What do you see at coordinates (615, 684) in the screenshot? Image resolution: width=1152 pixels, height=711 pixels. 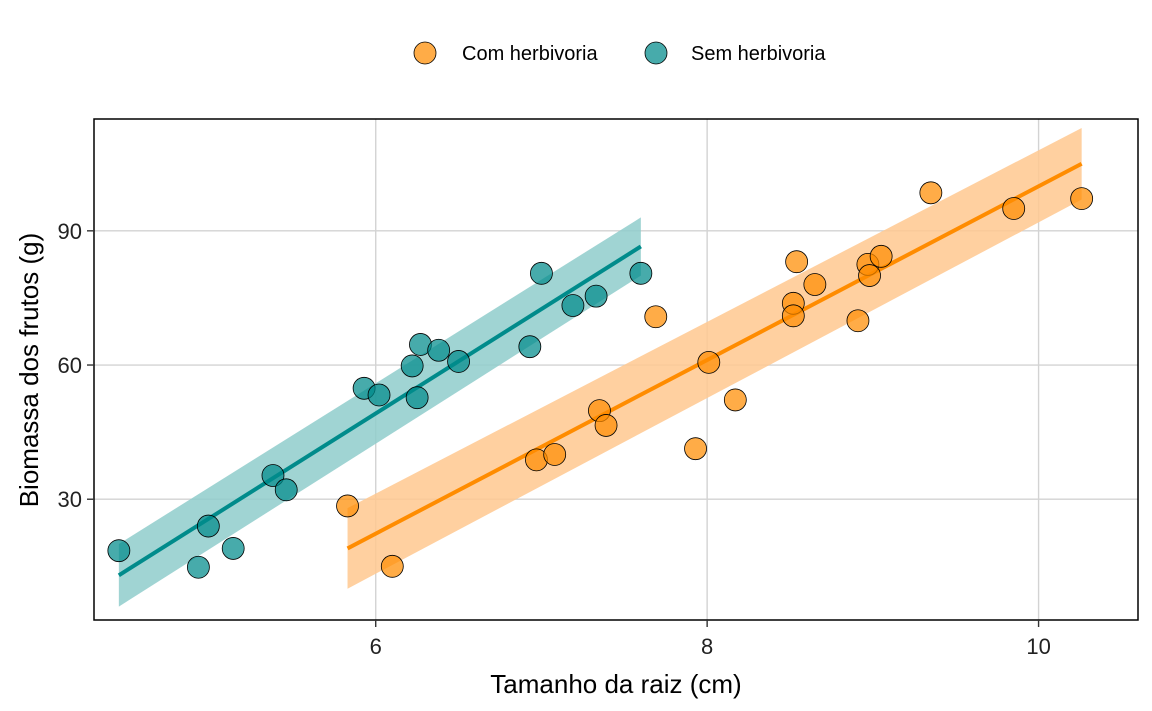 I see `x-axis-title: Tamanho da raiz (cm)` at bounding box center [615, 684].